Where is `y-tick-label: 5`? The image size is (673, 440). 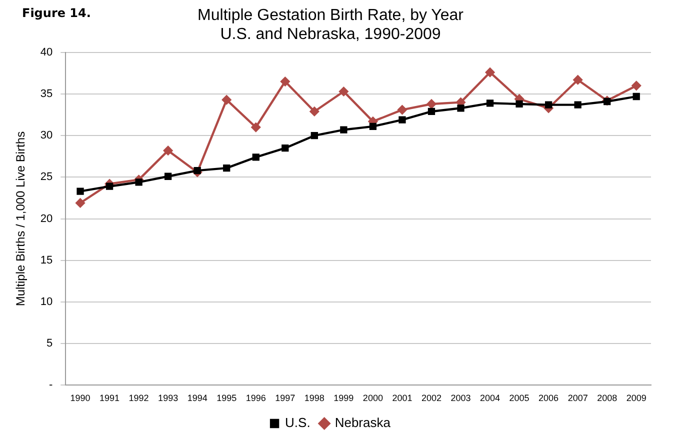
y-tick-label: 5 is located at coordinates (49, 344).